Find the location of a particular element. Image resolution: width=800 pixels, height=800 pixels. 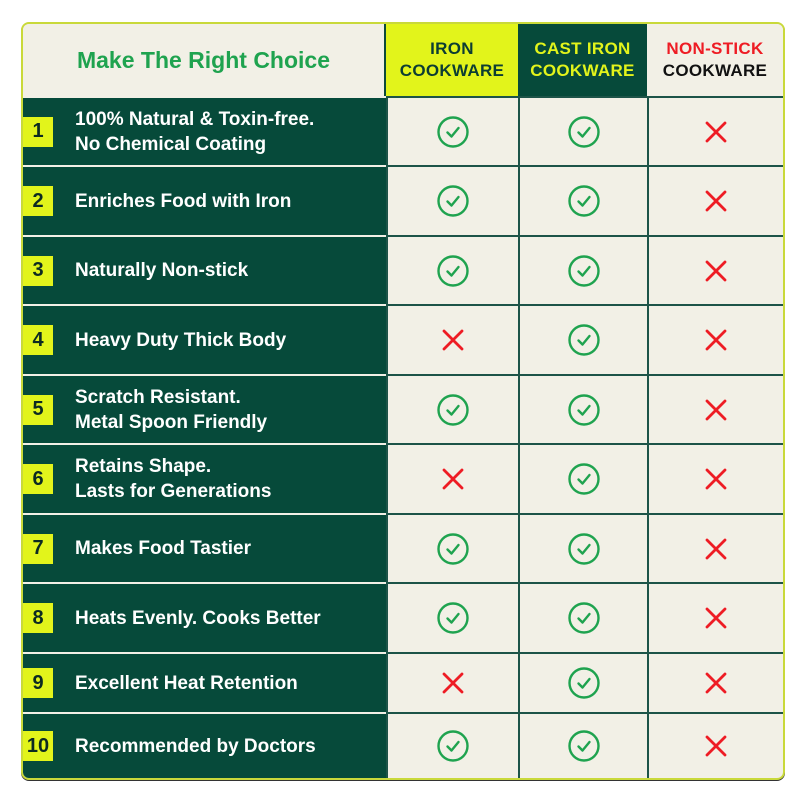

feature-text: Retains Shape. Lasts for Generations is located at coordinates (173, 479).